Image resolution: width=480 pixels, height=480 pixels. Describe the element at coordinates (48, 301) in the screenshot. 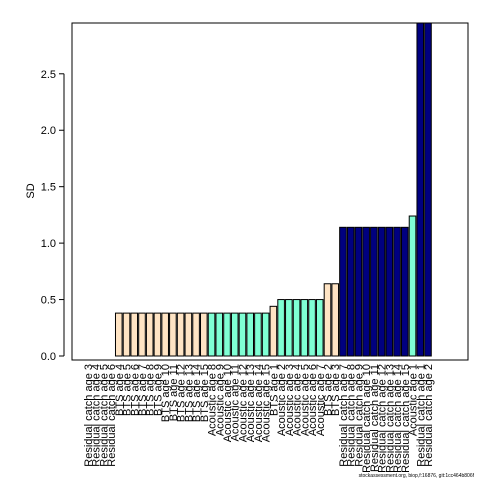

I see `y-tick-label: 0.5` at that location.